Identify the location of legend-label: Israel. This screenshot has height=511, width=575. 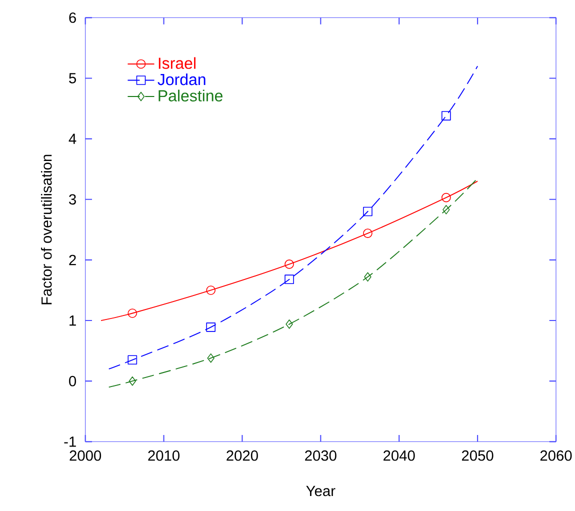
(177, 63).